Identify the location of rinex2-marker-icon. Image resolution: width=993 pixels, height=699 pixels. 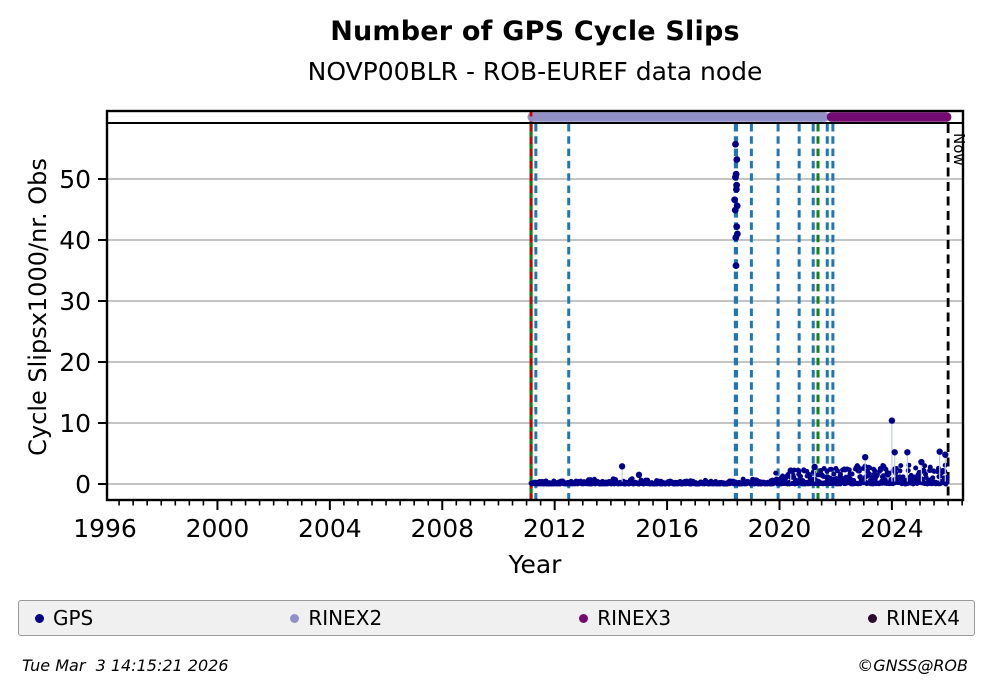
(295, 618).